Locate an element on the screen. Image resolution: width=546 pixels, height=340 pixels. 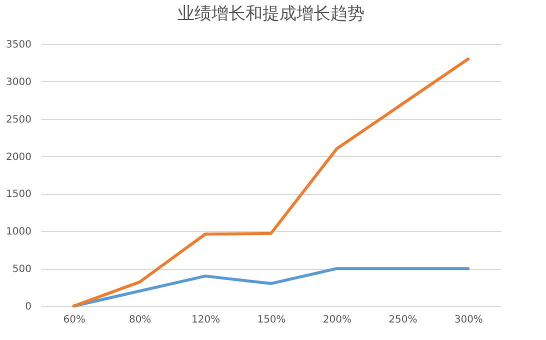
x-tick-label: 150% is located at coordinates (271, 320).